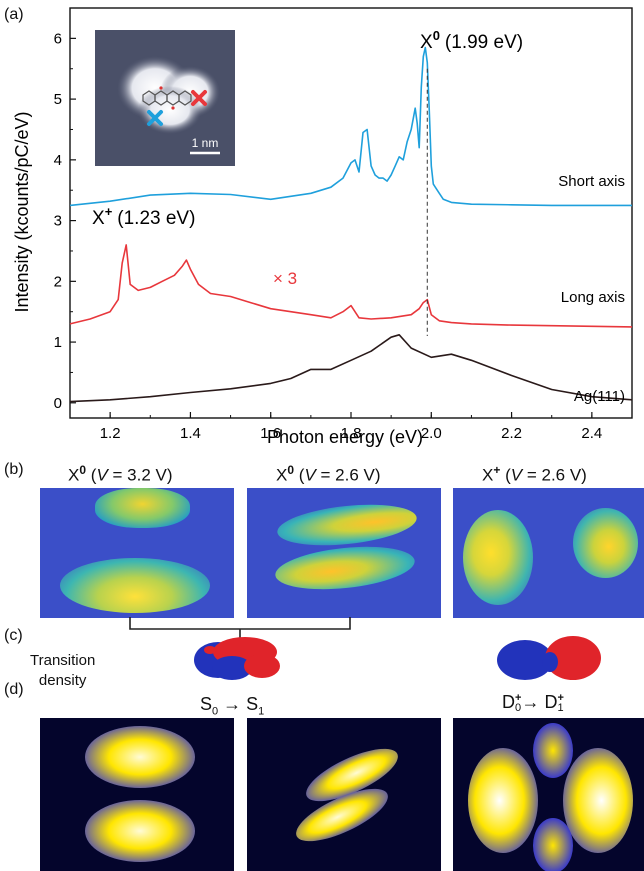  I want to click on x0-annotation: X0 (1.99 eV), so click(471, 40).